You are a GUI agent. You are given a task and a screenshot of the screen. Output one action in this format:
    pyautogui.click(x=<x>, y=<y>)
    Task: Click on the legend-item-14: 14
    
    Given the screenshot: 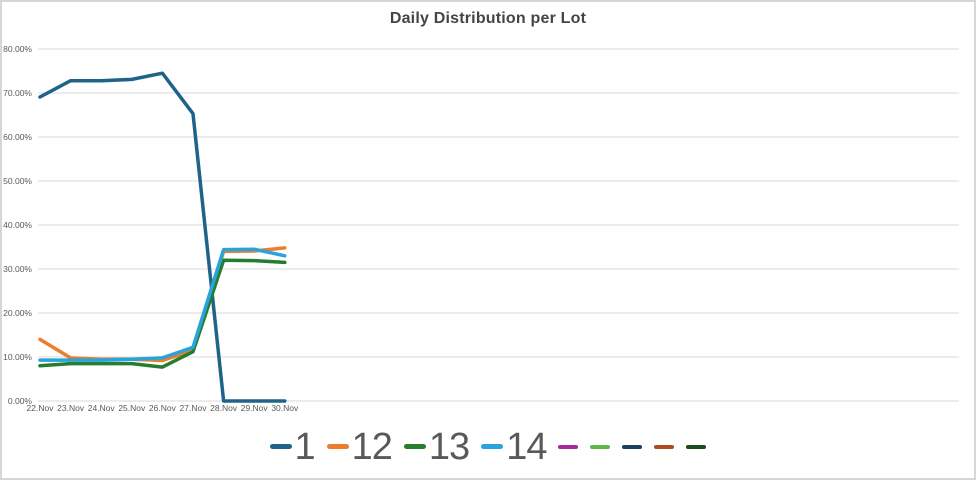 What is the action you would take?
    pyautogui.click(x=514, y=446)
    